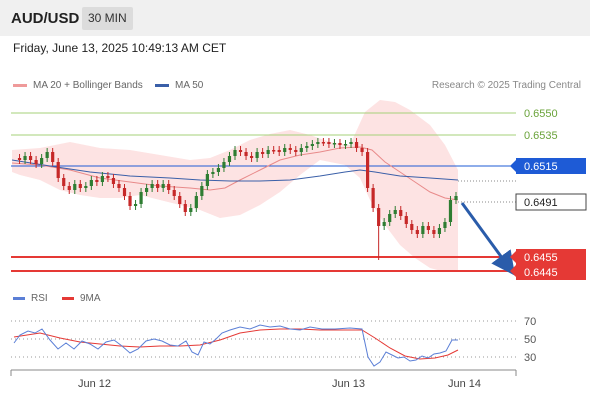 The width and height of the screenshot is (590, 400). What do you see at coordinates (107, 18) in the screenshot?
I see `timeframe-badge: 30 MIN` at bounding box center [107, 18].